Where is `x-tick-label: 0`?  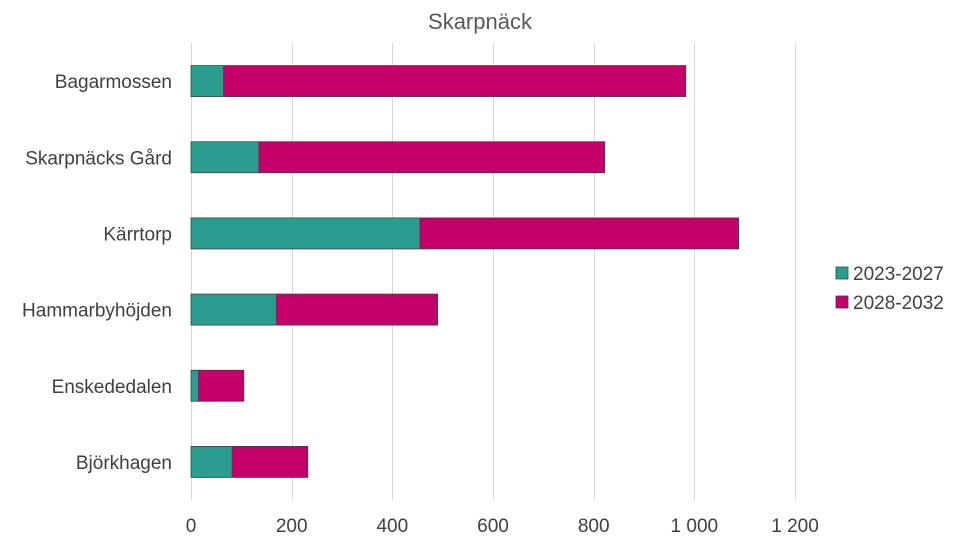
x-tick-label: 0 is located at coordinates (191, 526).